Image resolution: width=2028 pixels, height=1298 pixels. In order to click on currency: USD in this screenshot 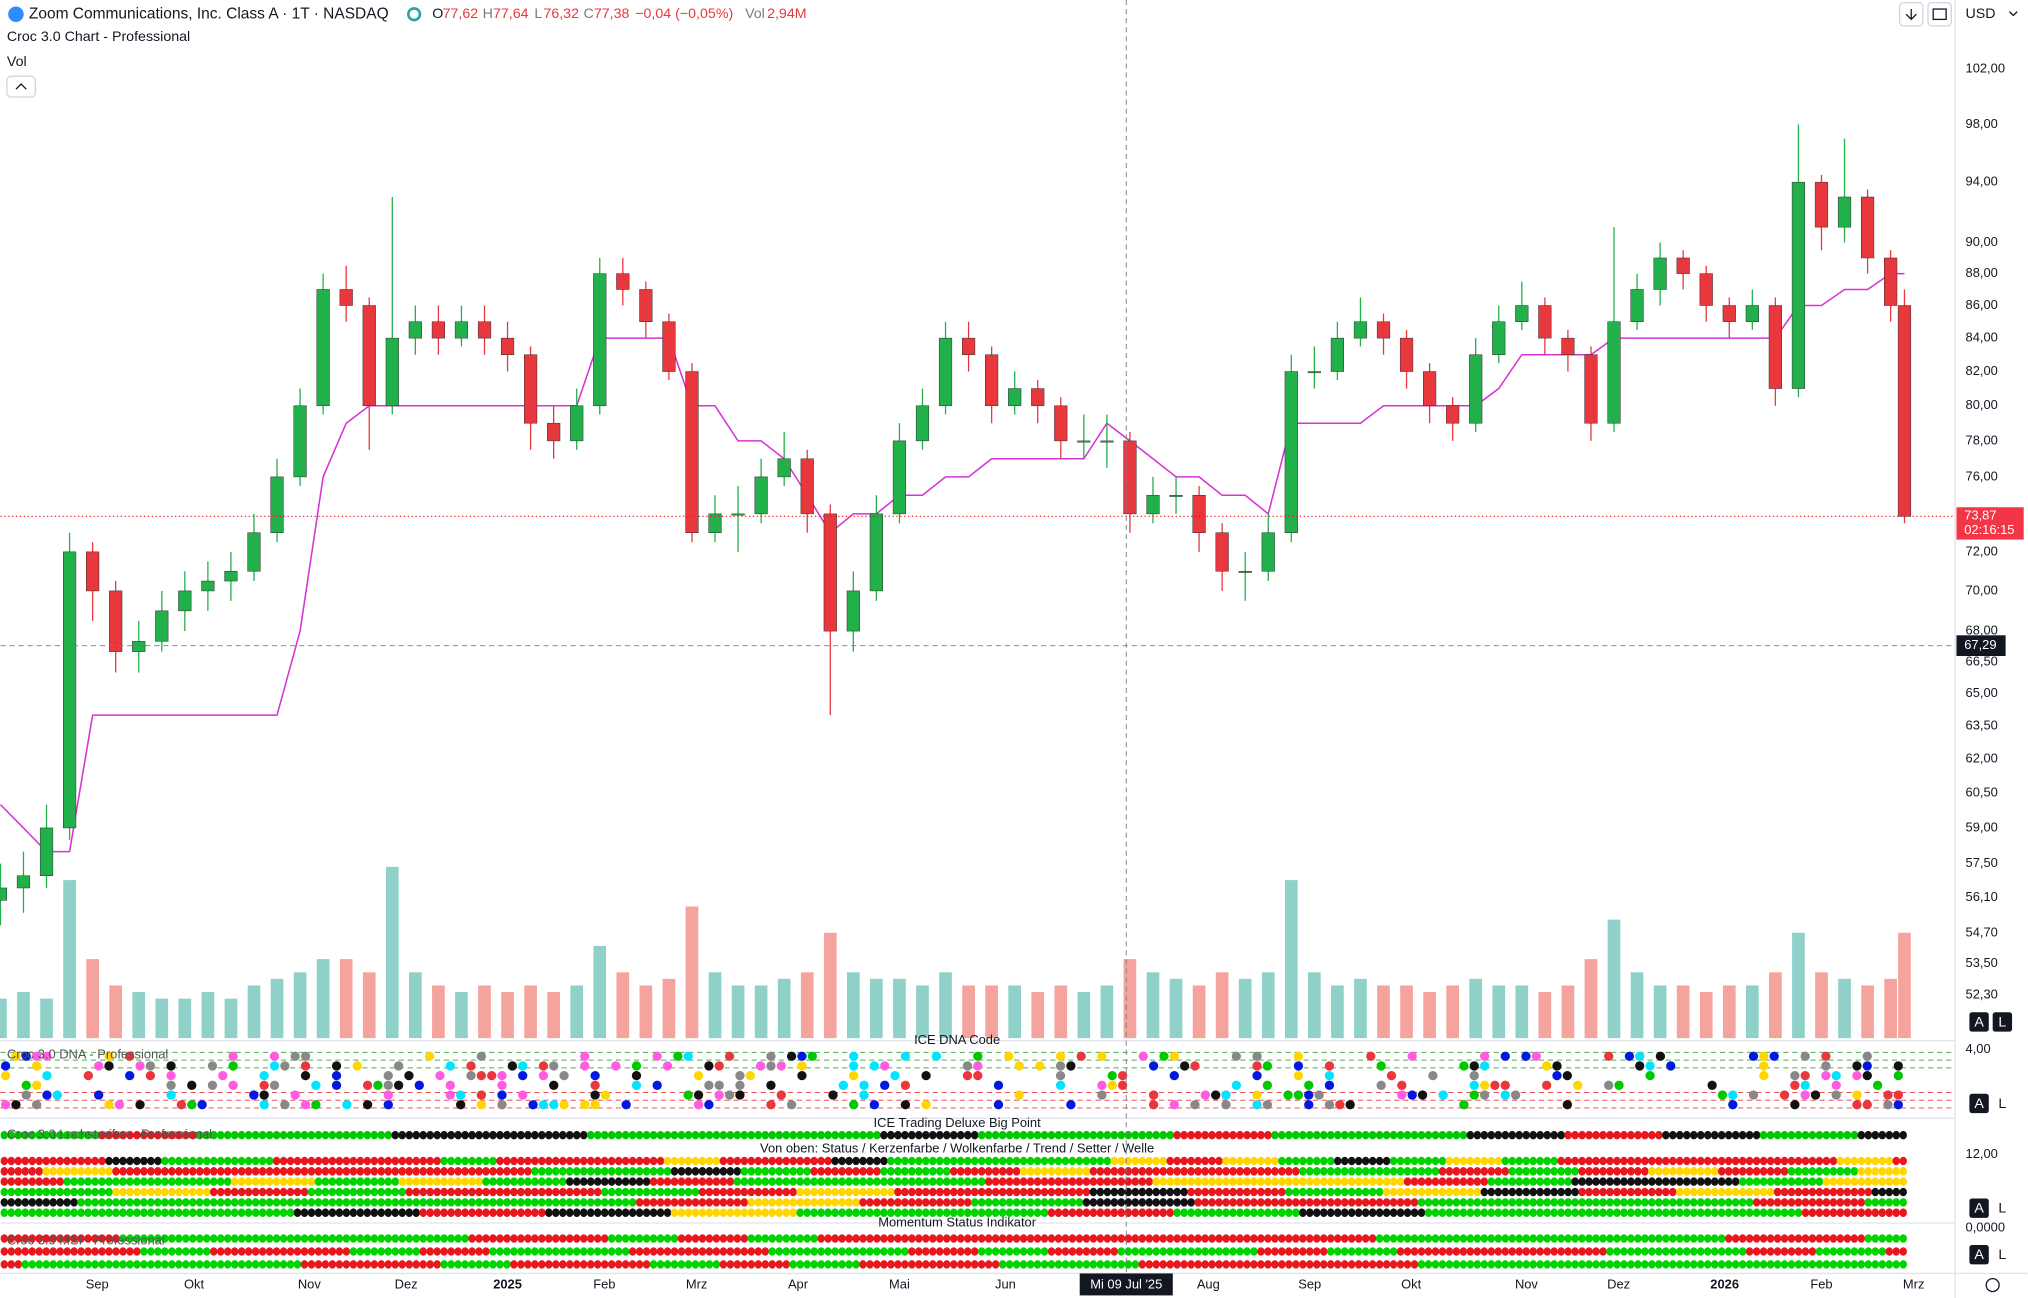, I will do `click(1981, 14)`.